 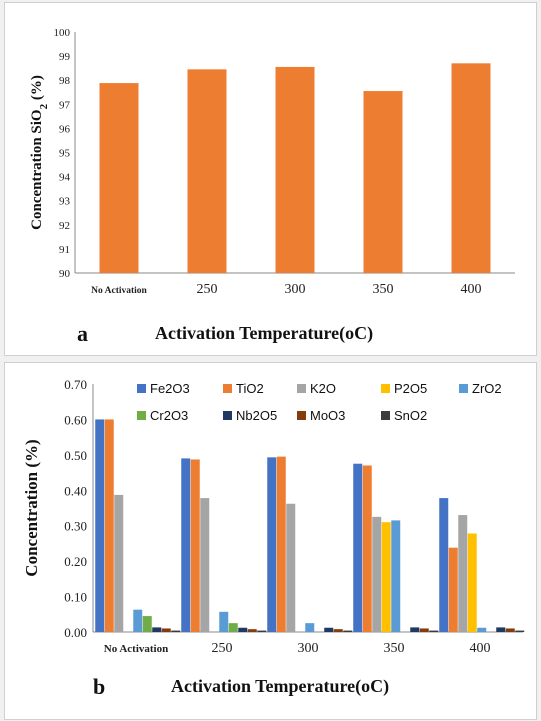 I want to click on bar-k2o-no-activation, so click(x=119, y=563).